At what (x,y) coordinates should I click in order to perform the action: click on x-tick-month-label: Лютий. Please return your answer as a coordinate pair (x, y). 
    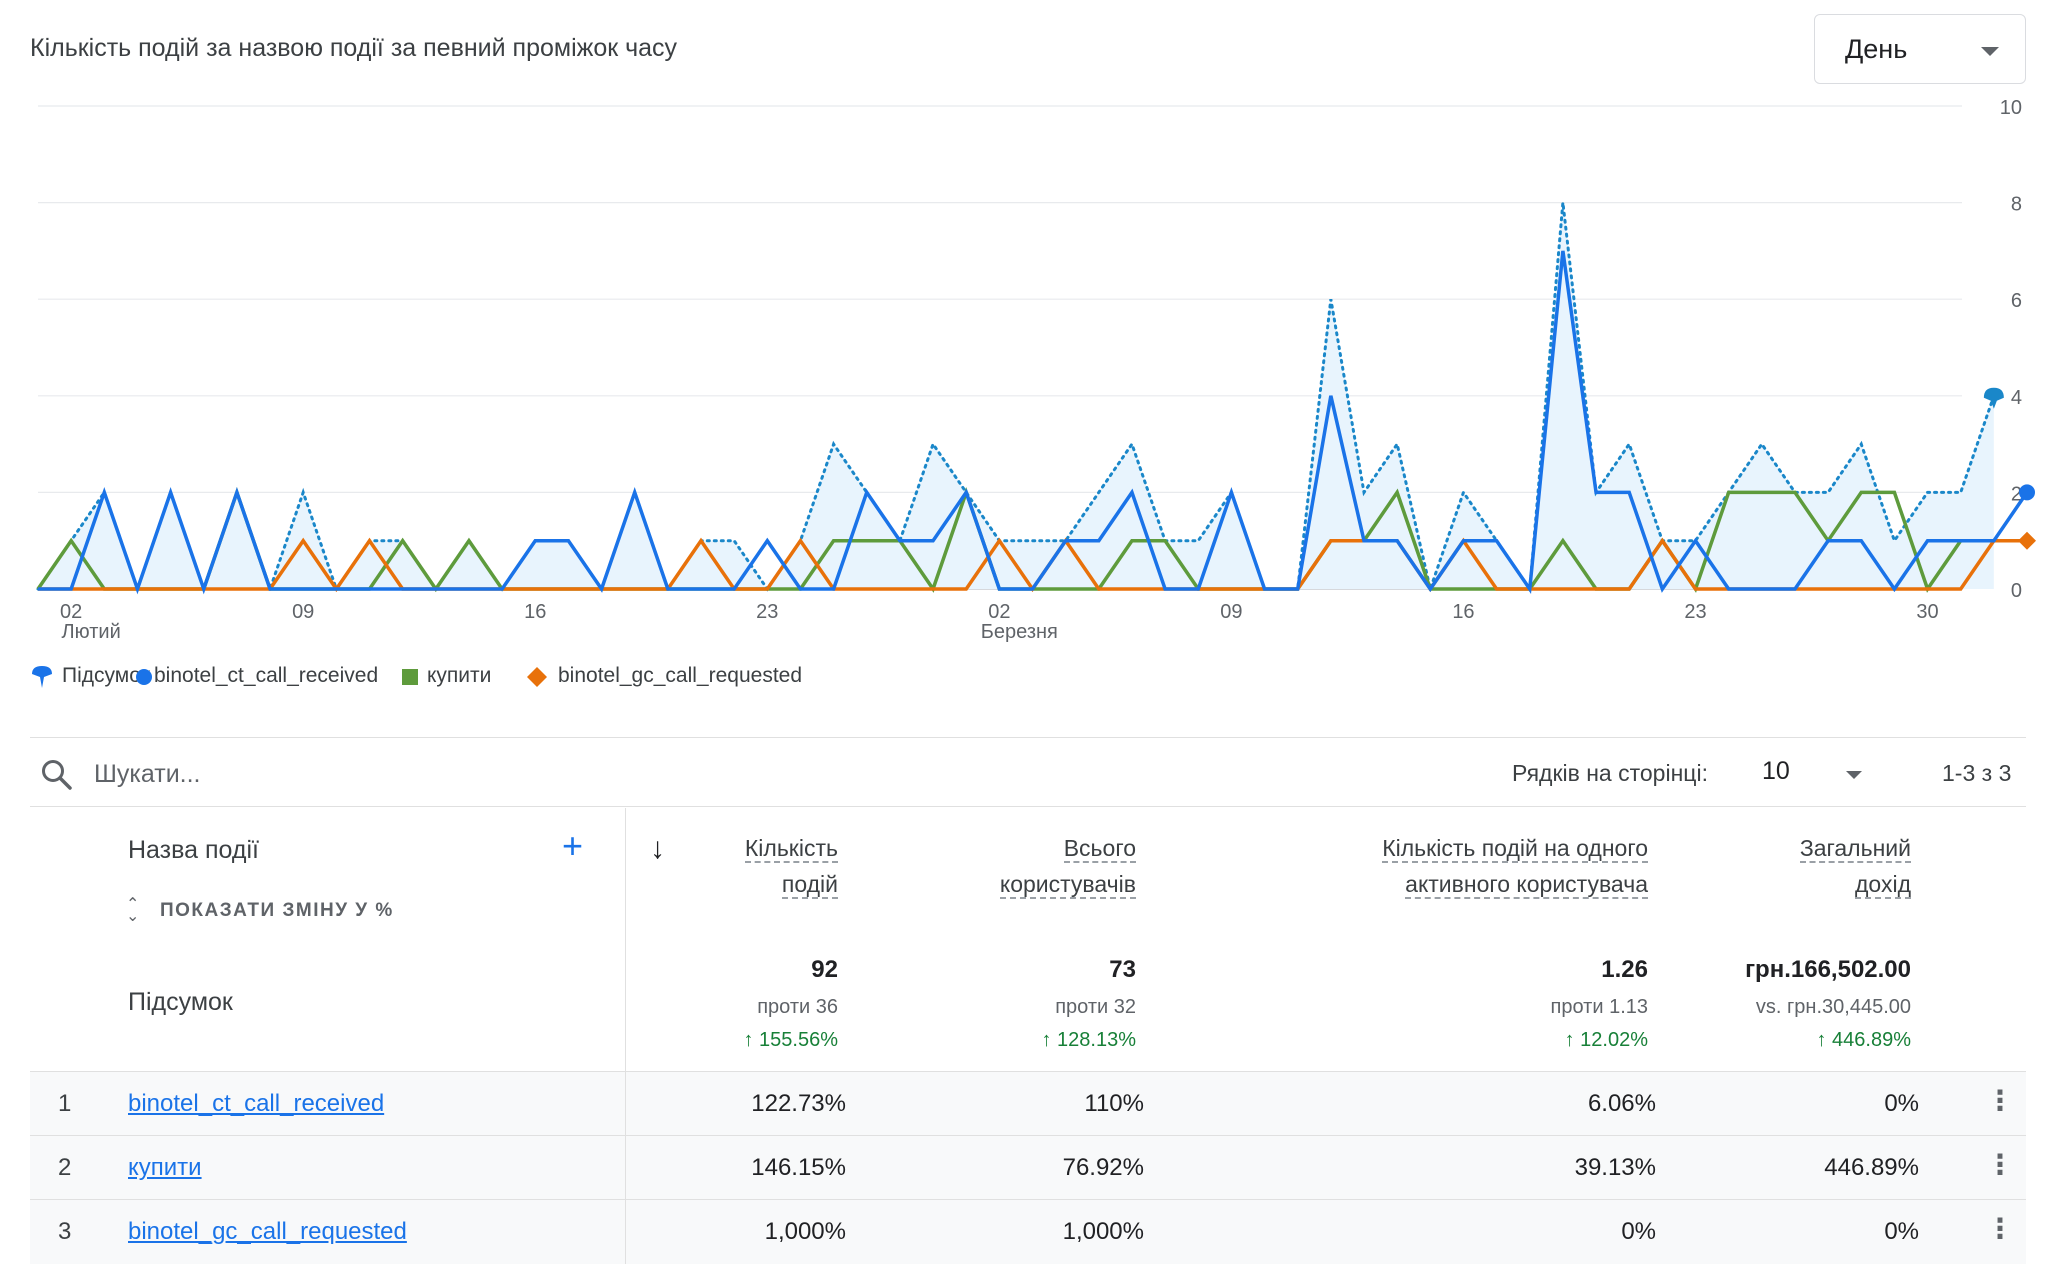
    Looking at the image, I should click on (91, 632).